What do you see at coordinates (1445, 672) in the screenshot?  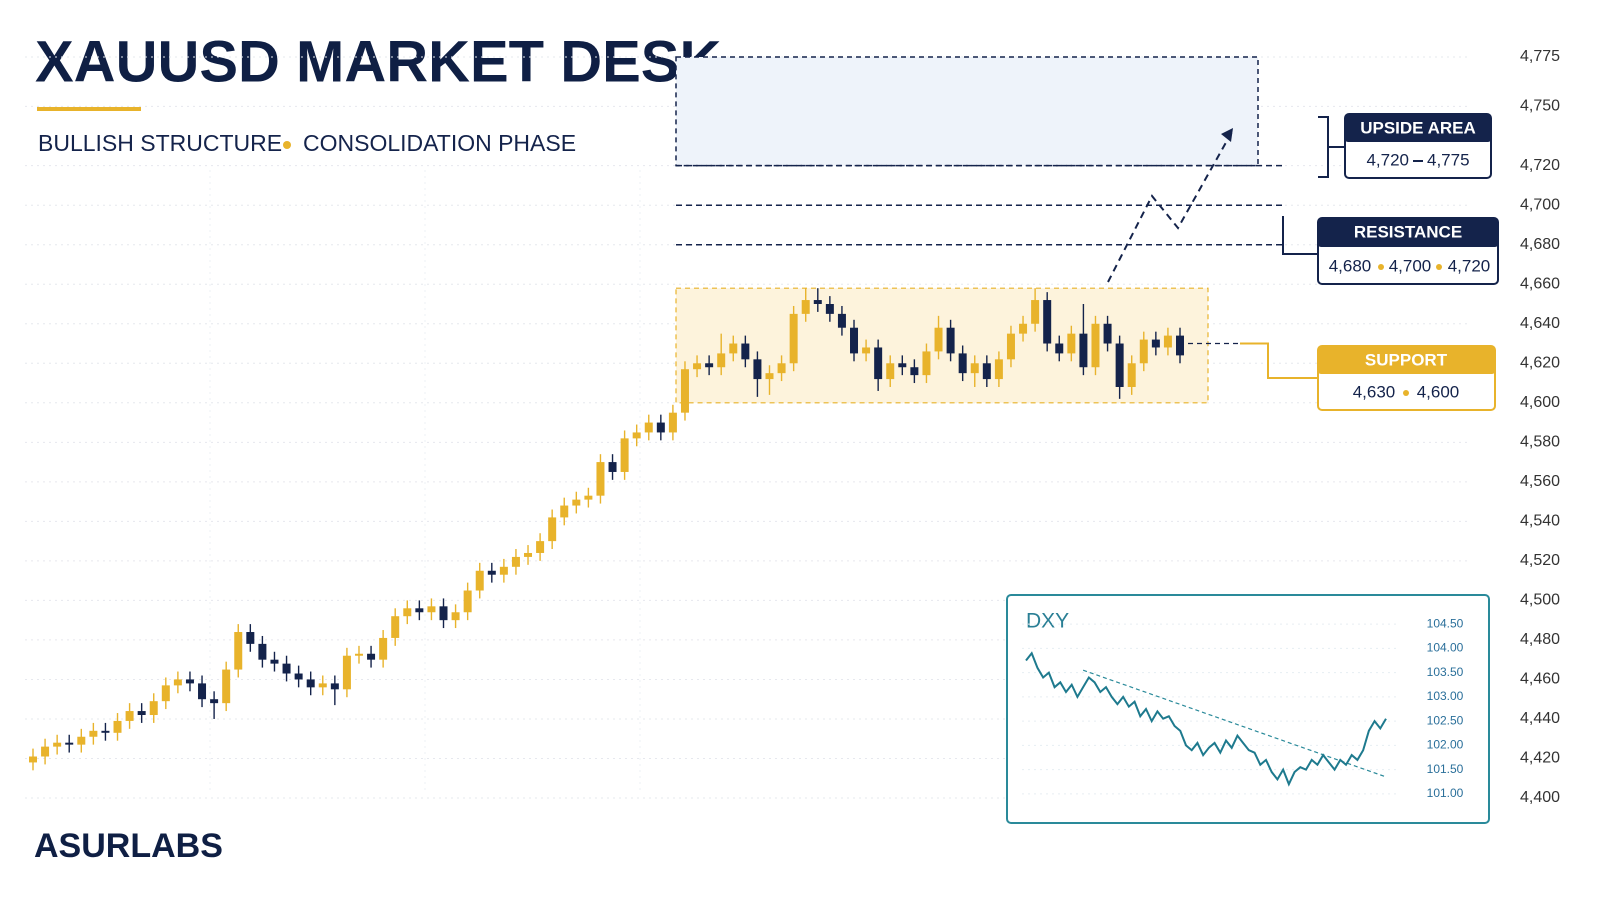 I see `y-tick-label: 103.50` at bounding box center [1445, 672].